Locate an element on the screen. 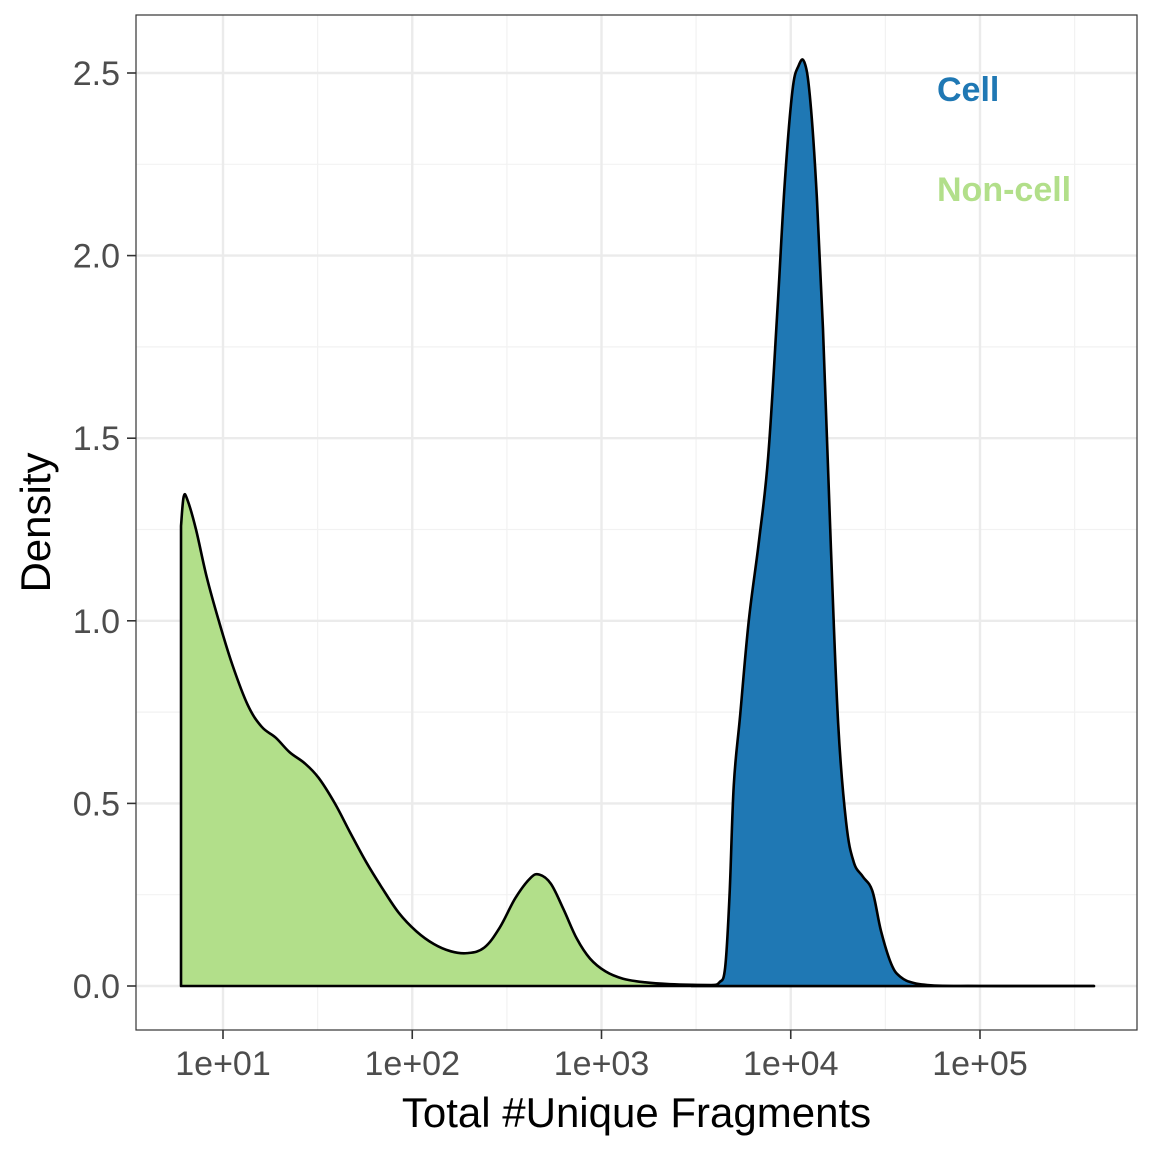  x-tick-label: 1e+05 is located at coordinates (980, 1064).